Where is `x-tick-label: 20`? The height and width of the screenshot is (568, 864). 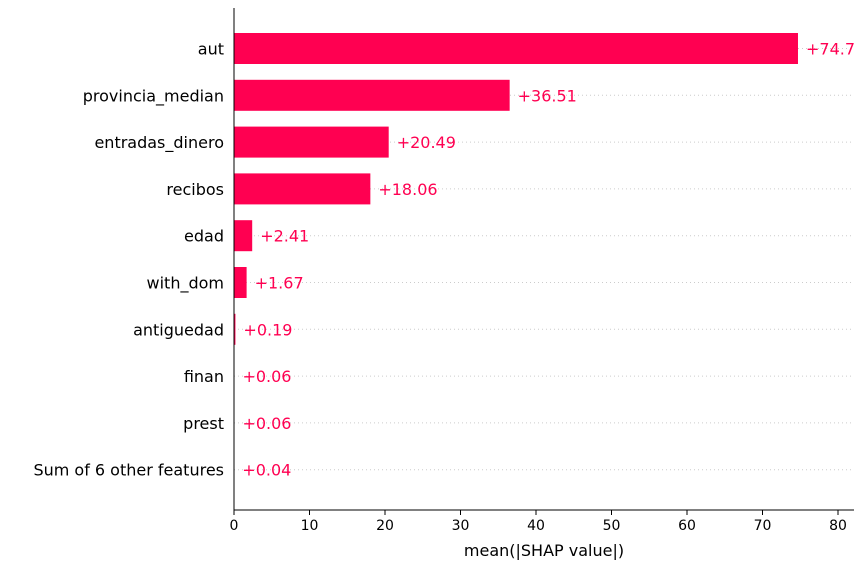 x-tick-label: 20 is located at coordinates (385, 526).